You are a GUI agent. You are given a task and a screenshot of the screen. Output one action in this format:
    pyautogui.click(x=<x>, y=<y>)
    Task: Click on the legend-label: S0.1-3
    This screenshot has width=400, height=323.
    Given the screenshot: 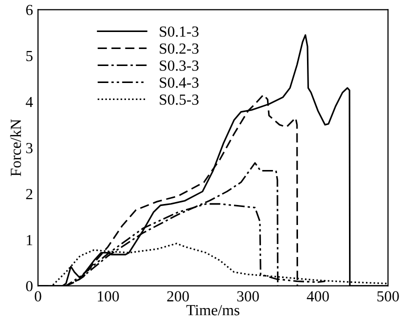 What is the action you would take?
    pyautogui.click(x=179, y=31)
    